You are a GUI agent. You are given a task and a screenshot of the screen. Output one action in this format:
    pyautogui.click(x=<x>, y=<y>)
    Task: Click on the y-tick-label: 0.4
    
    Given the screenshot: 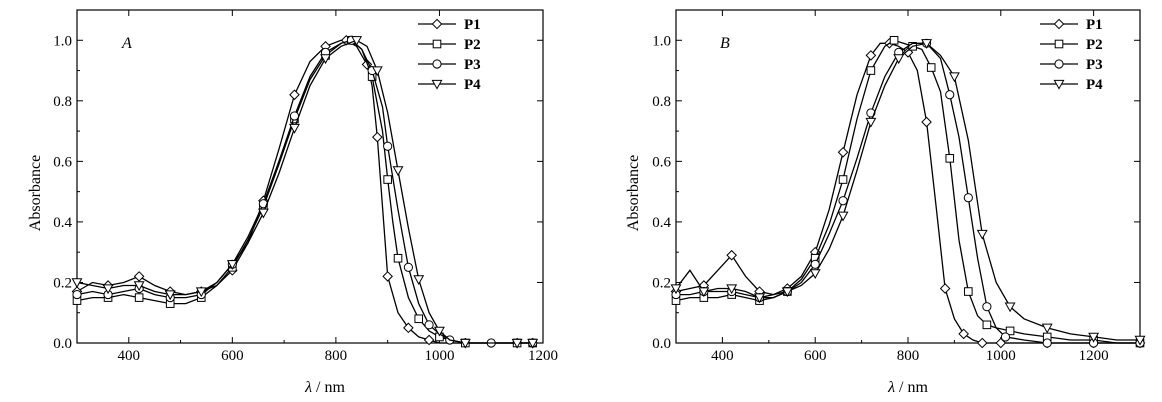 What is the action you would take?
    pyautogui.click(x=62, y=223)
    